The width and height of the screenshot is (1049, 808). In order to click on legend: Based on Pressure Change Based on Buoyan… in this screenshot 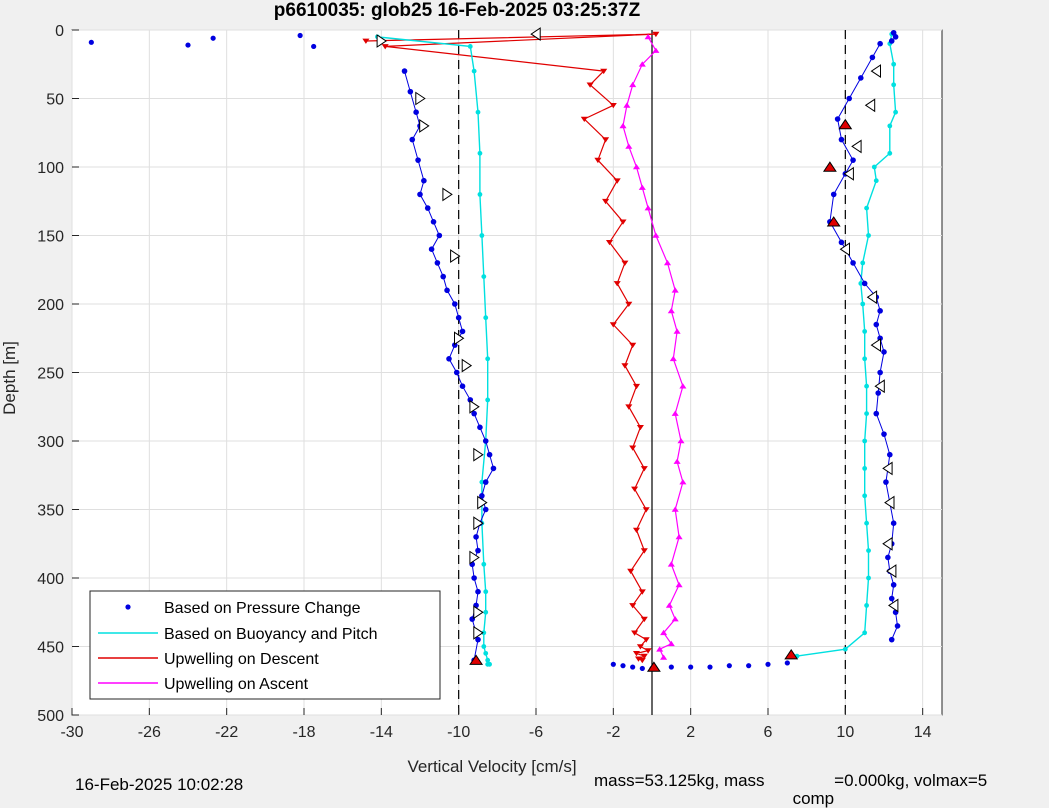, I will do `click(265, 645)`.